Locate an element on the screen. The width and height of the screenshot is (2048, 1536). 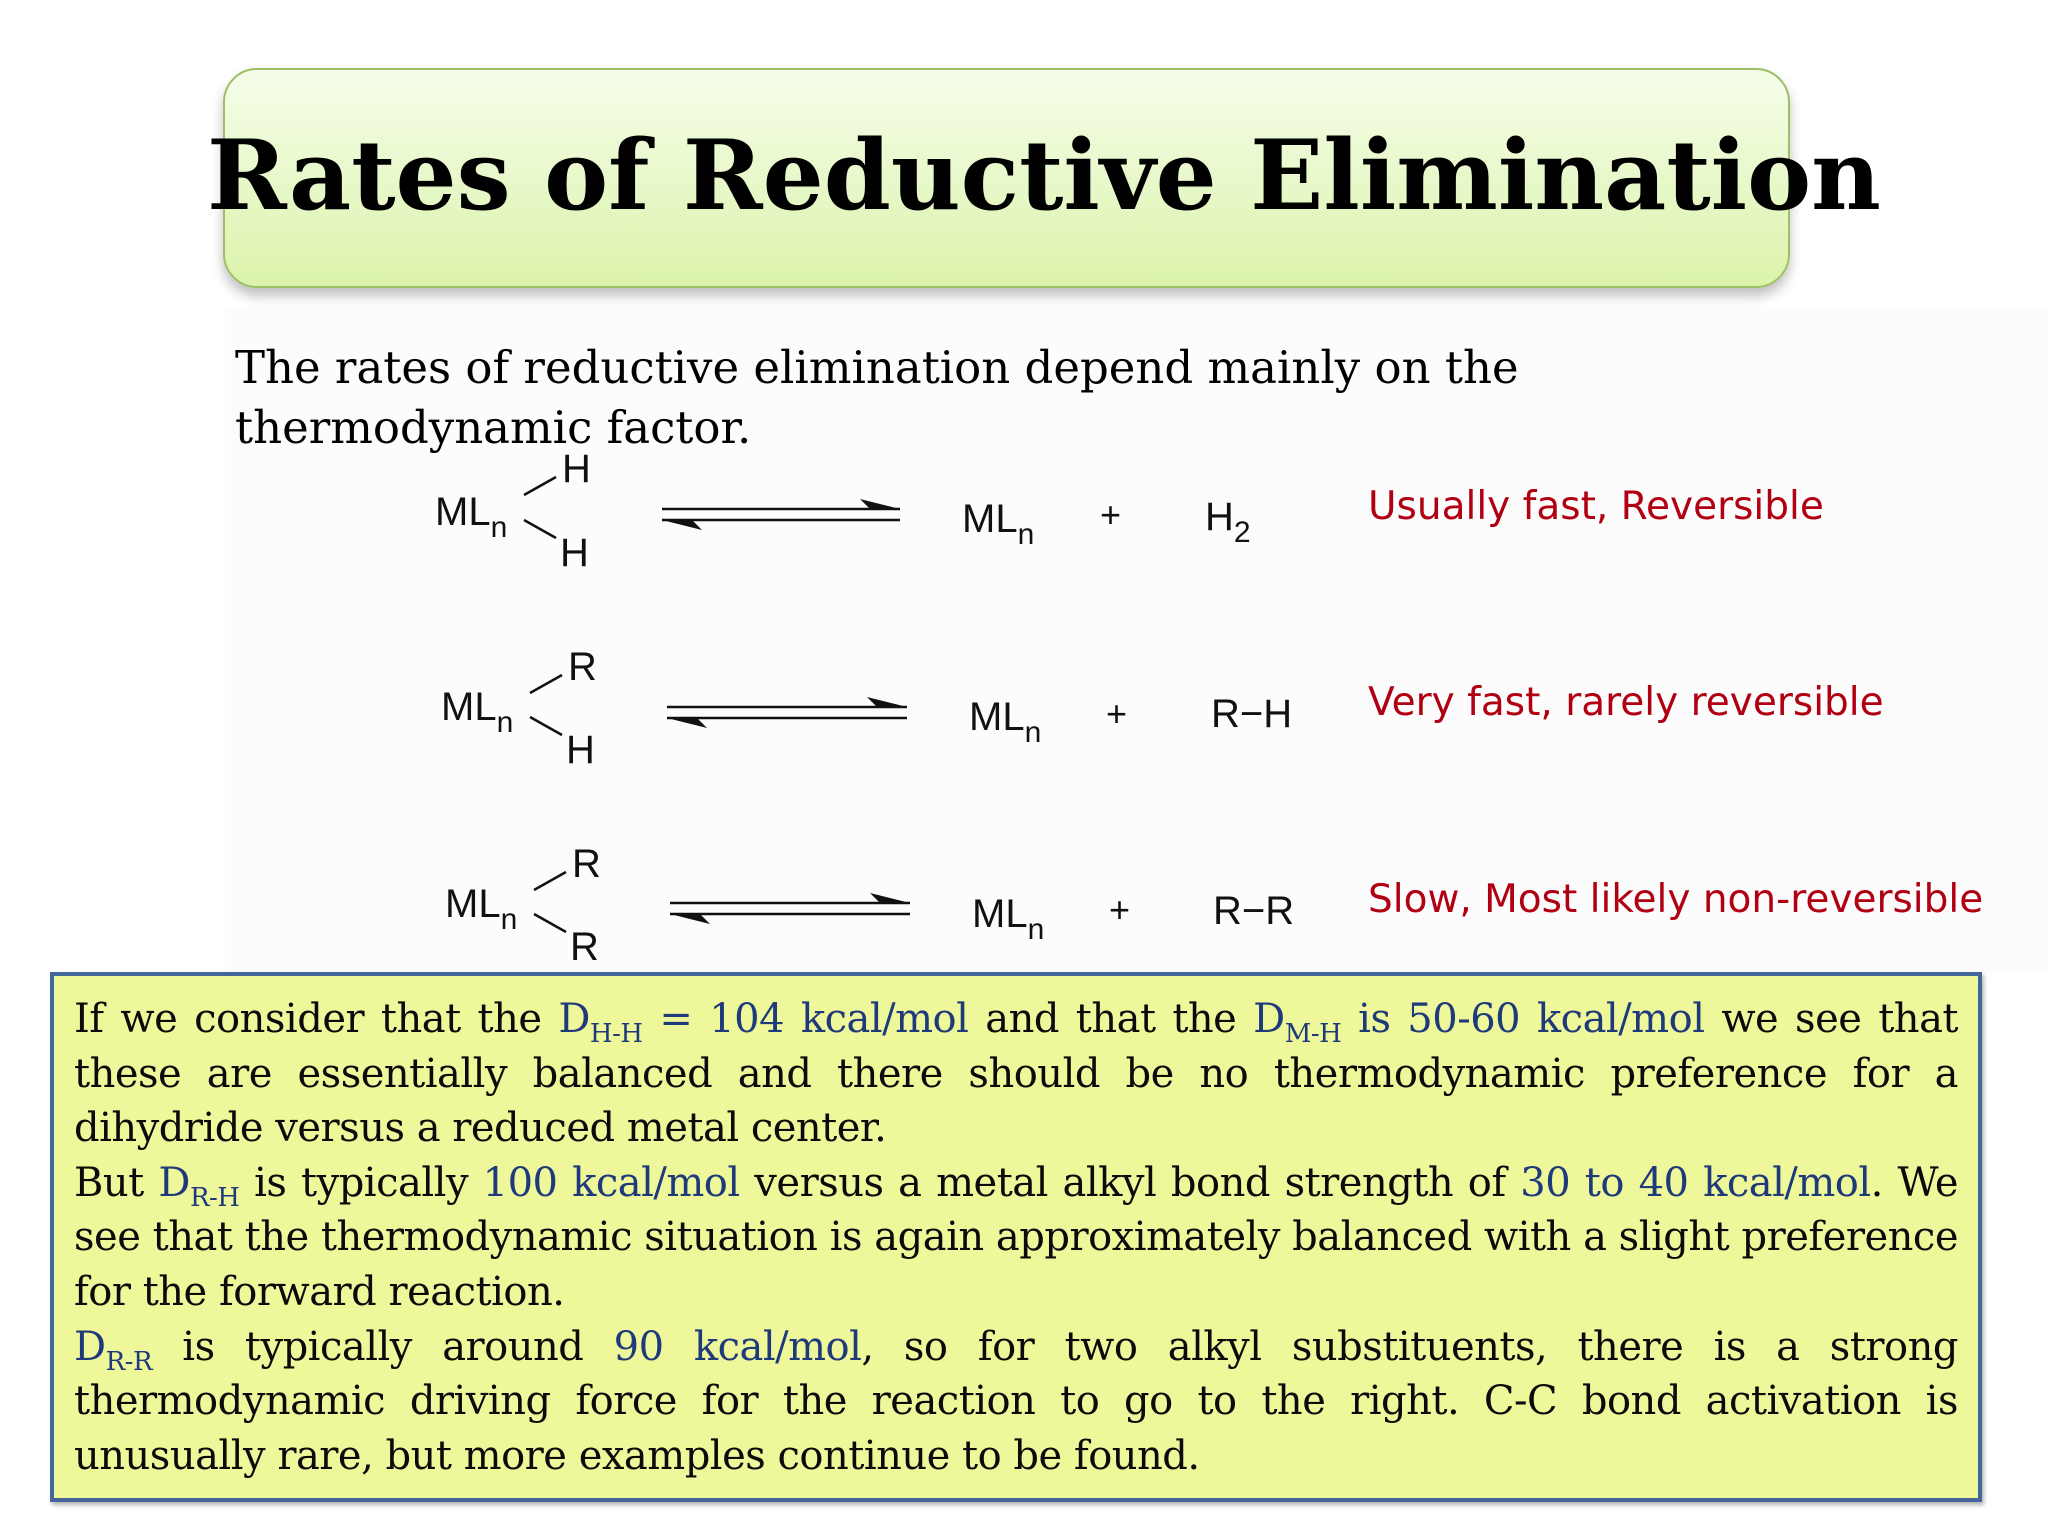
reaction-2-product: R−H is located at coordinates (1251, 714).